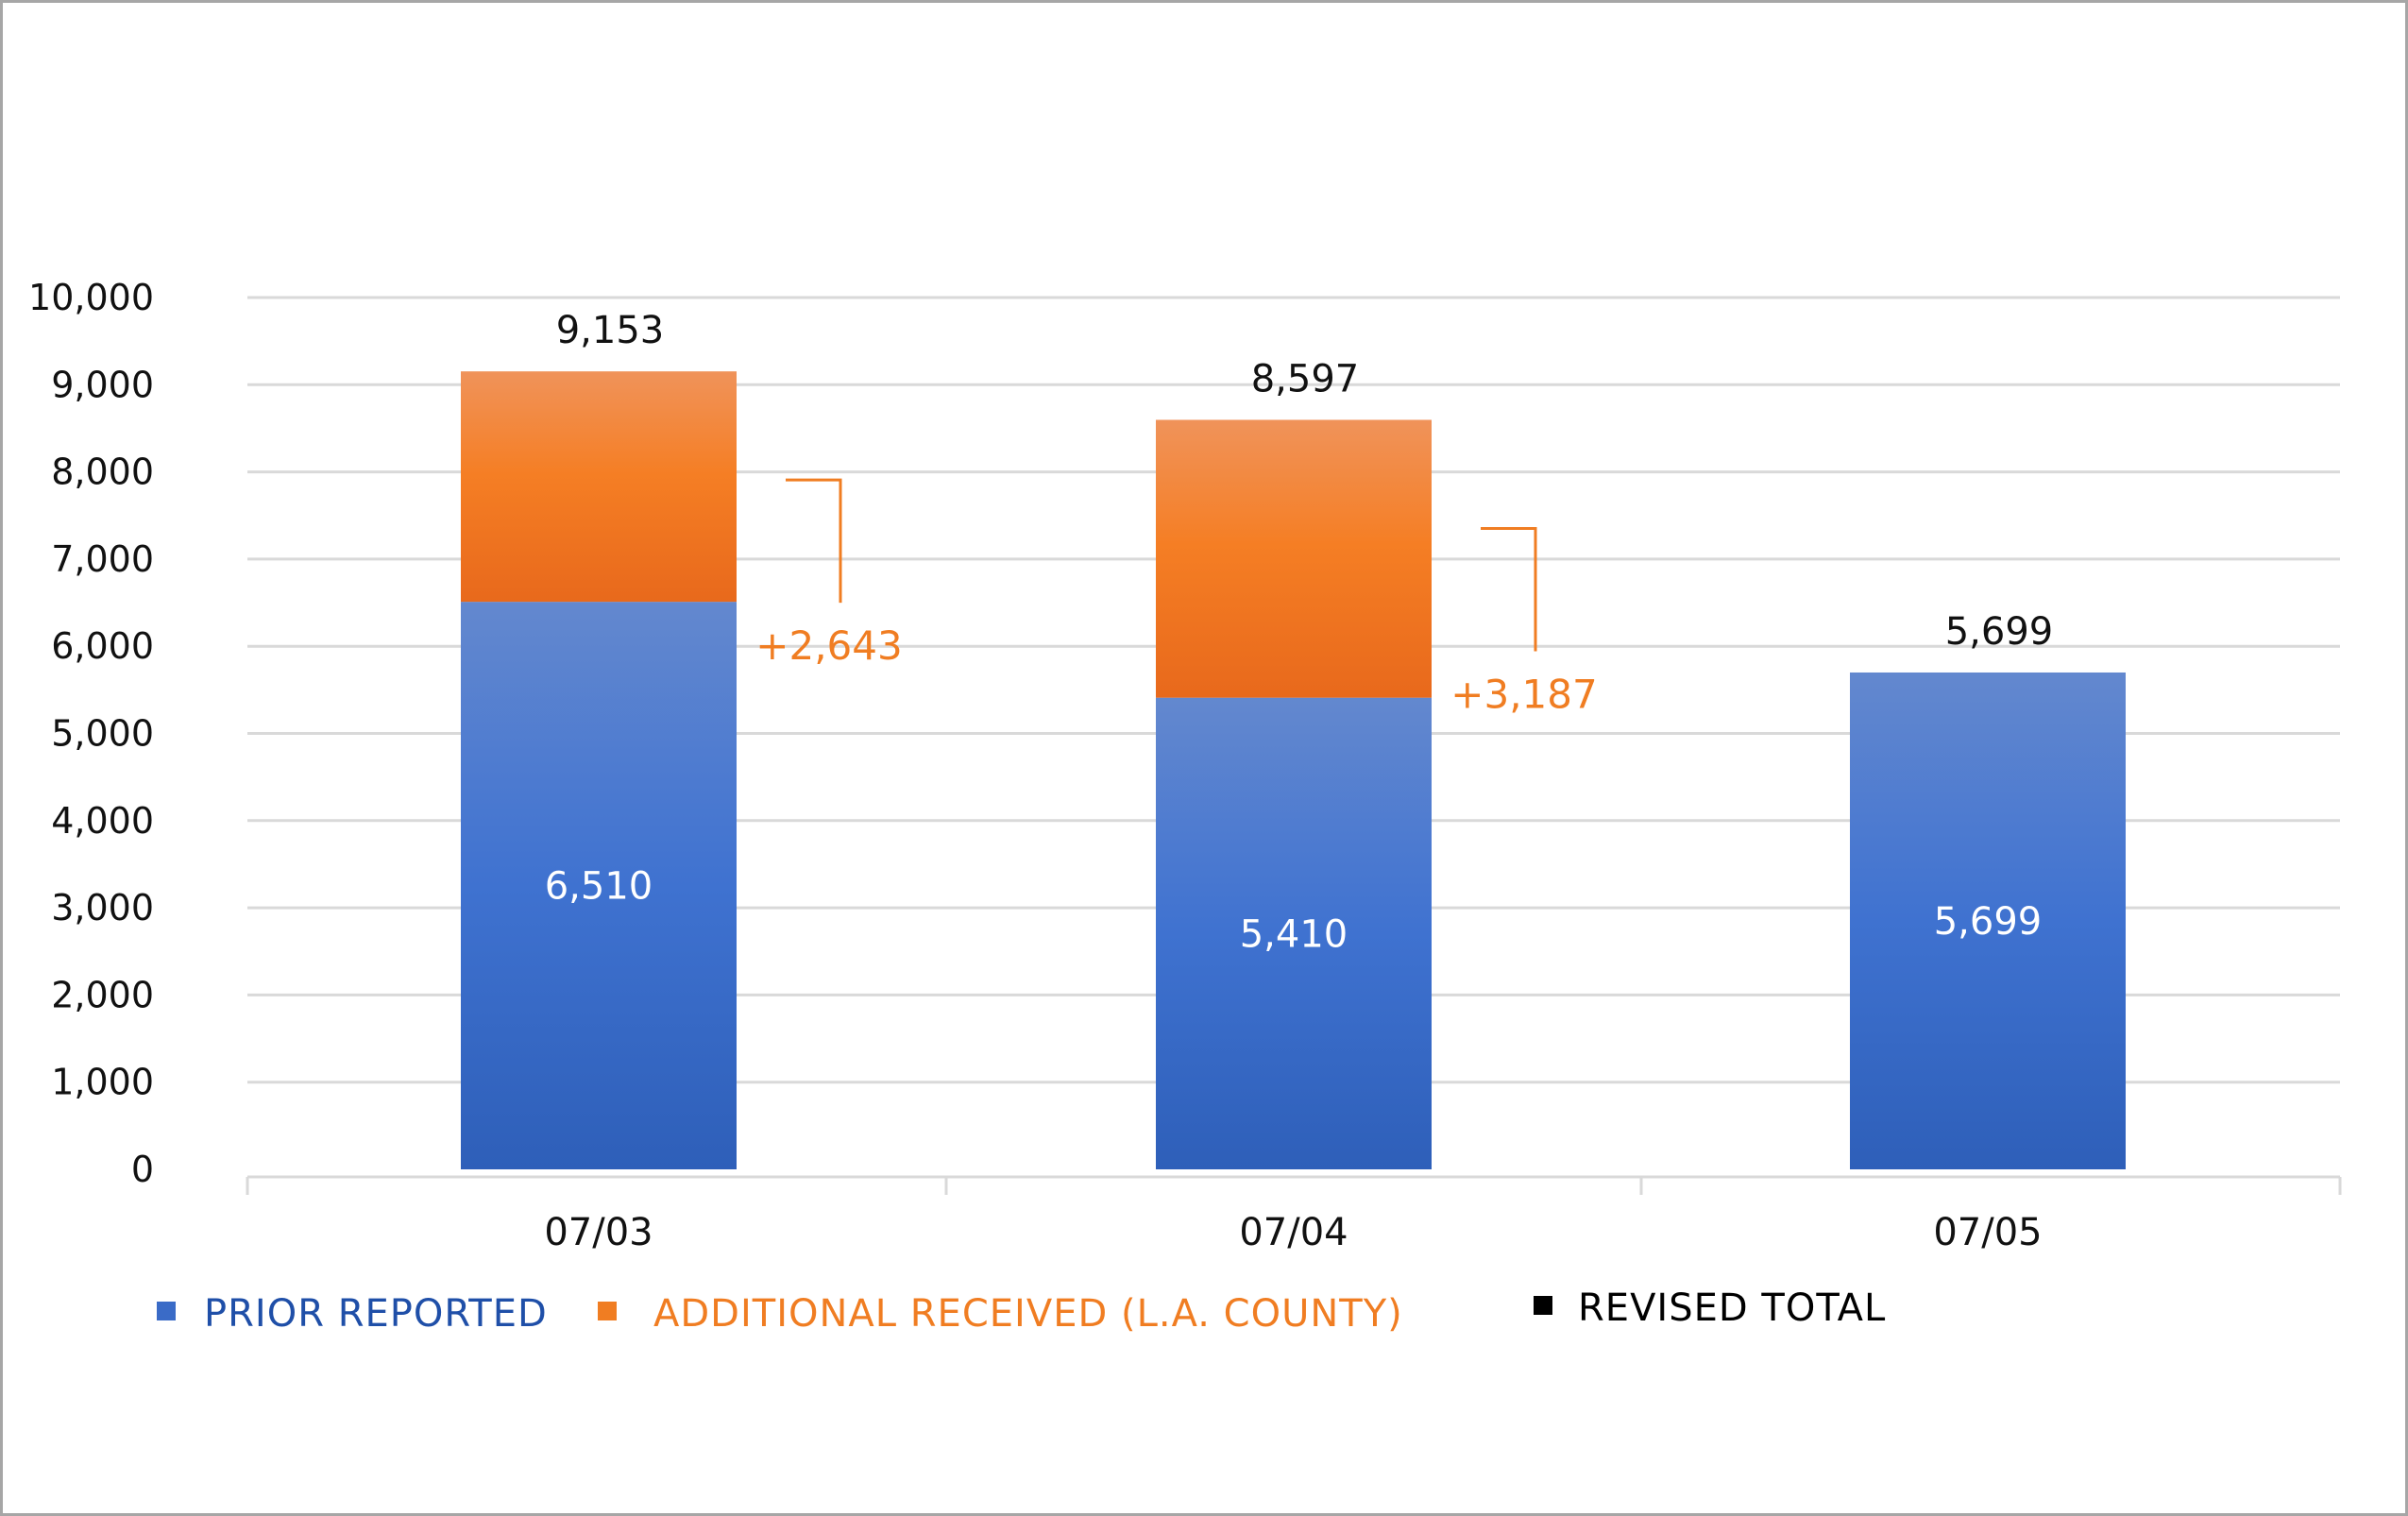 The image size is (2408, 1516). I want to click on y-tick-label: 0, so click(142, 1169).